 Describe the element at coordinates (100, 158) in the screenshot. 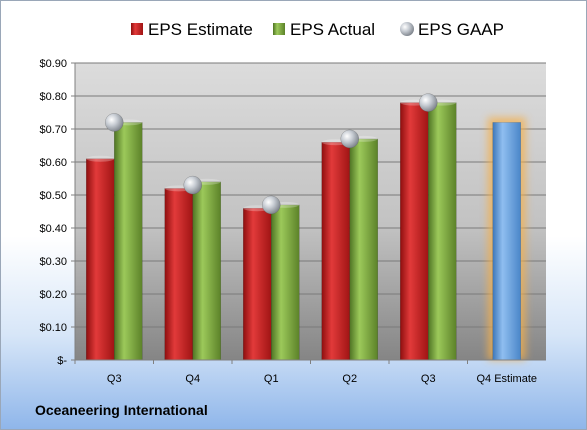

I see `eps-estimate-bar-cap` at that location.